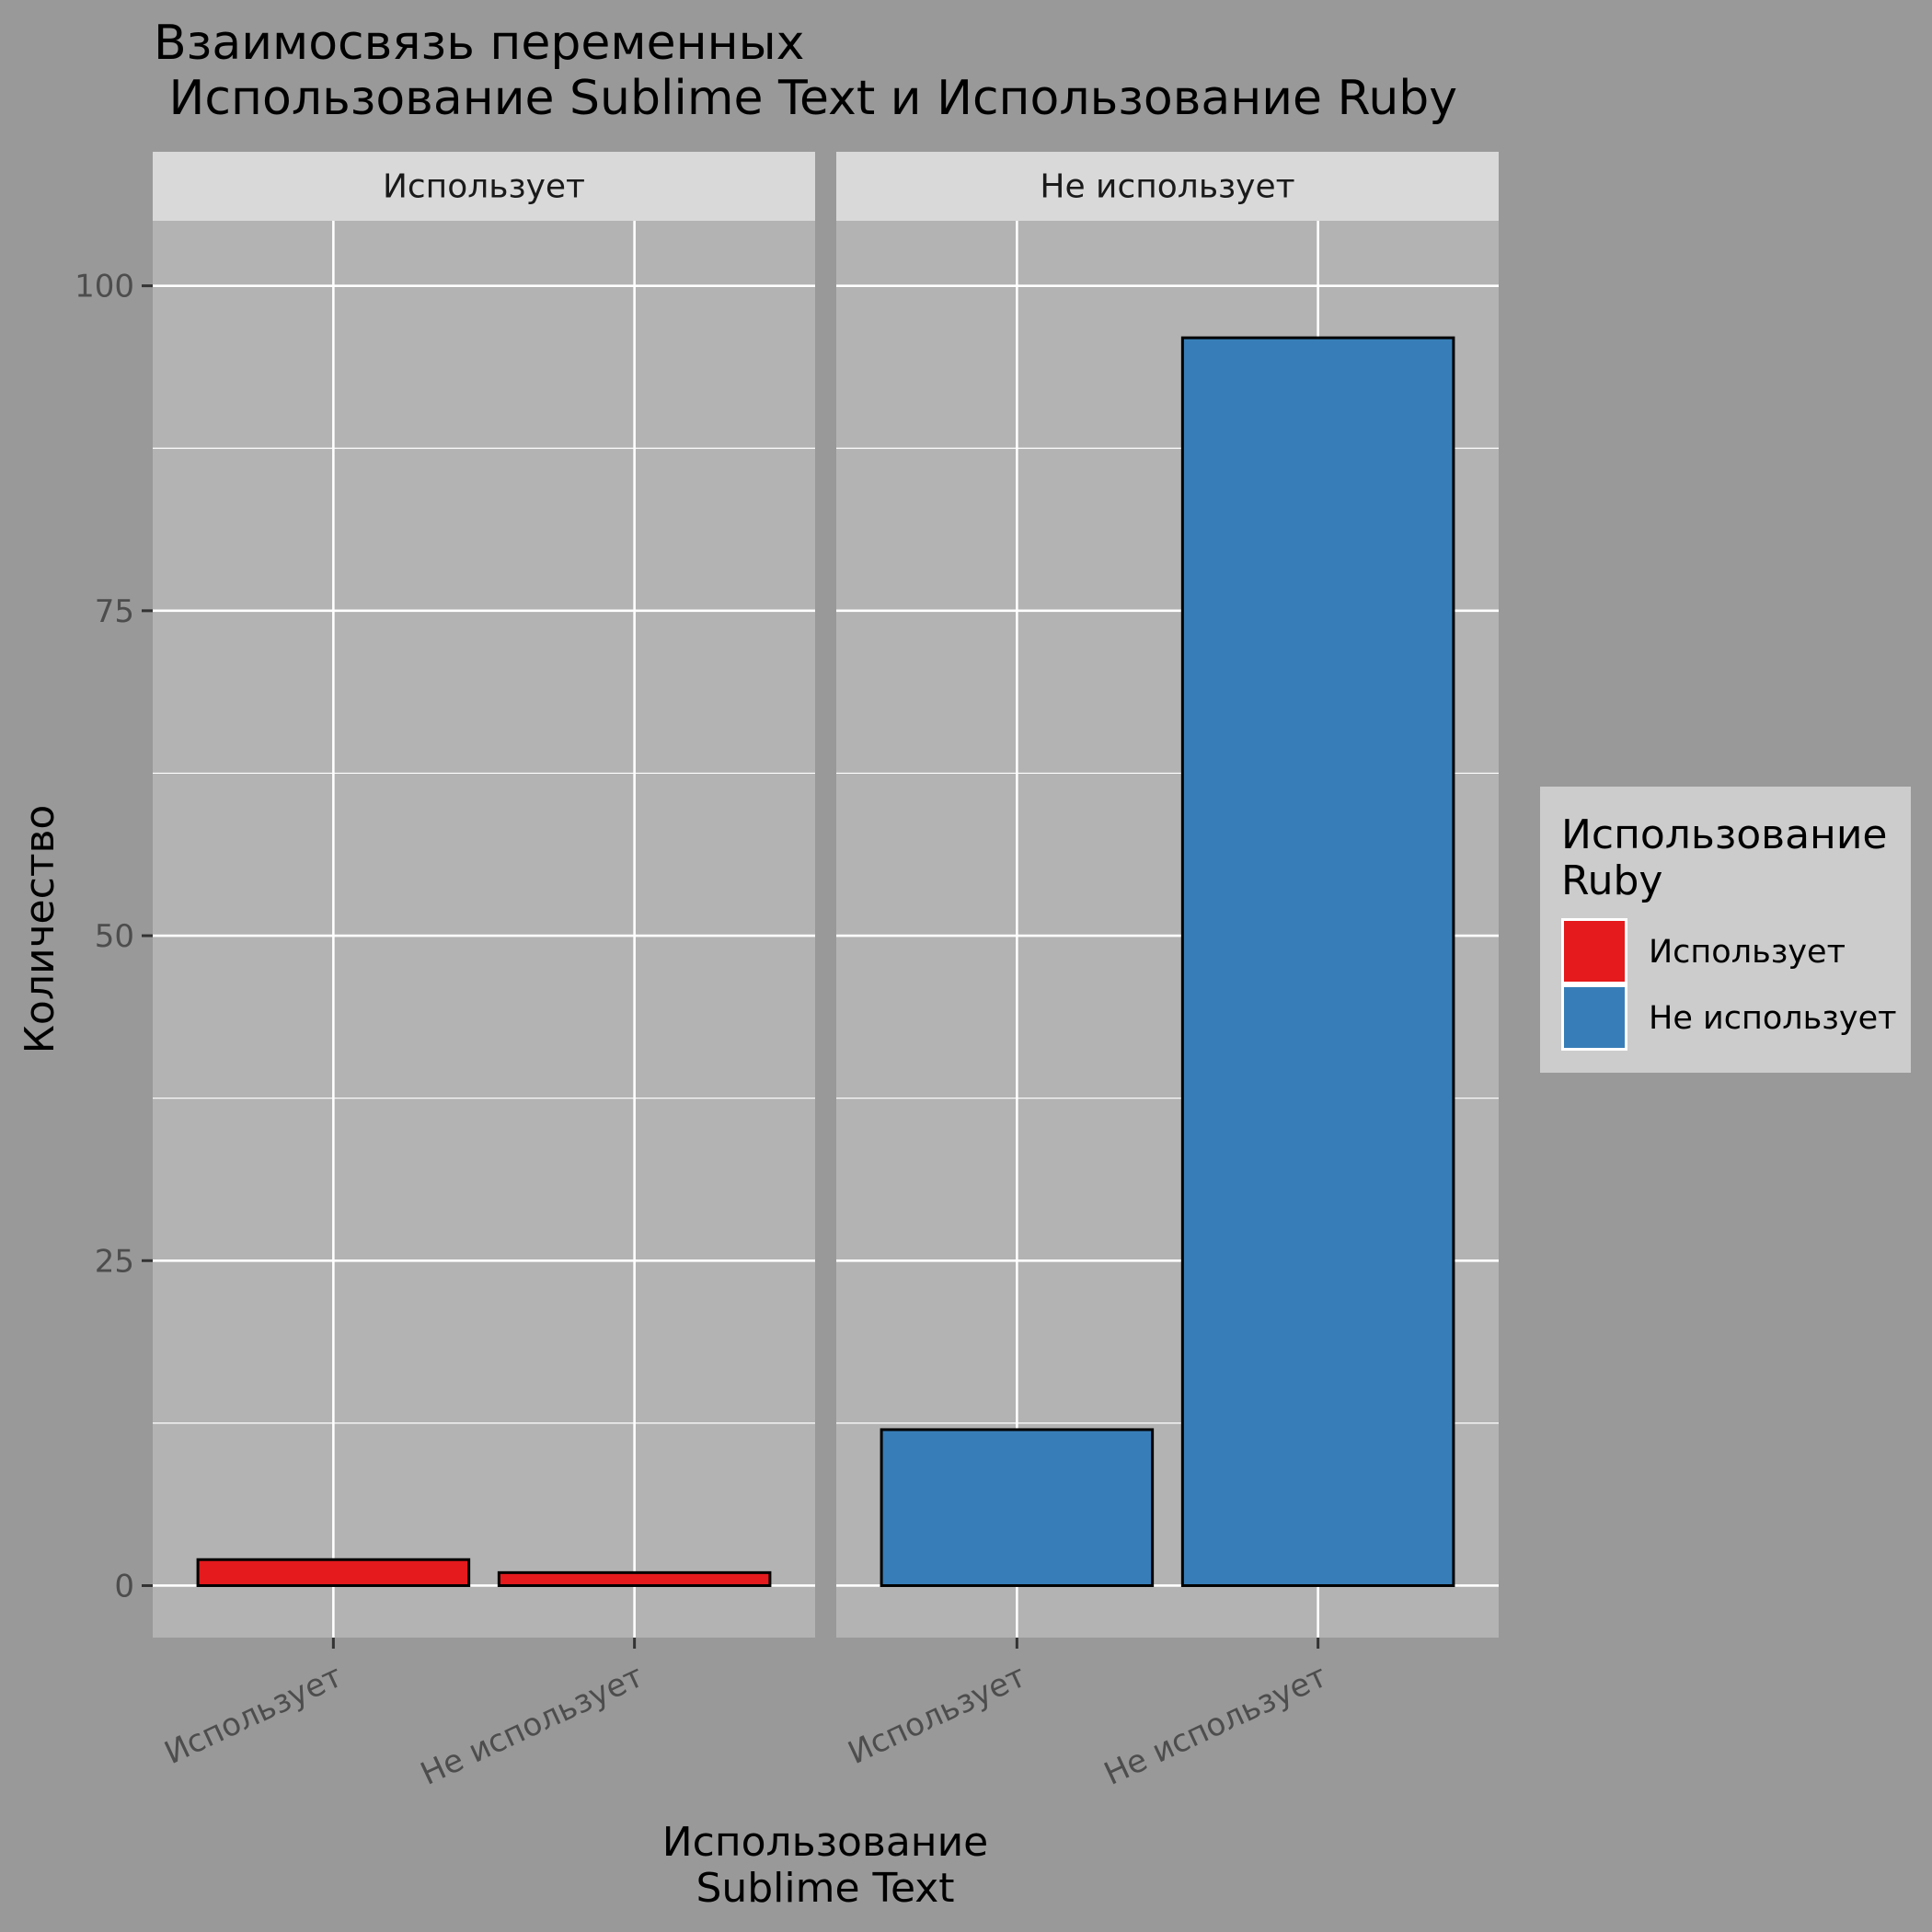 This screenshot has width=1932, height=1932. Describe the element at coordinates (825, 1888) in the screenshot. I see `x-axis-title-line-2: Sublime Text` at that location.